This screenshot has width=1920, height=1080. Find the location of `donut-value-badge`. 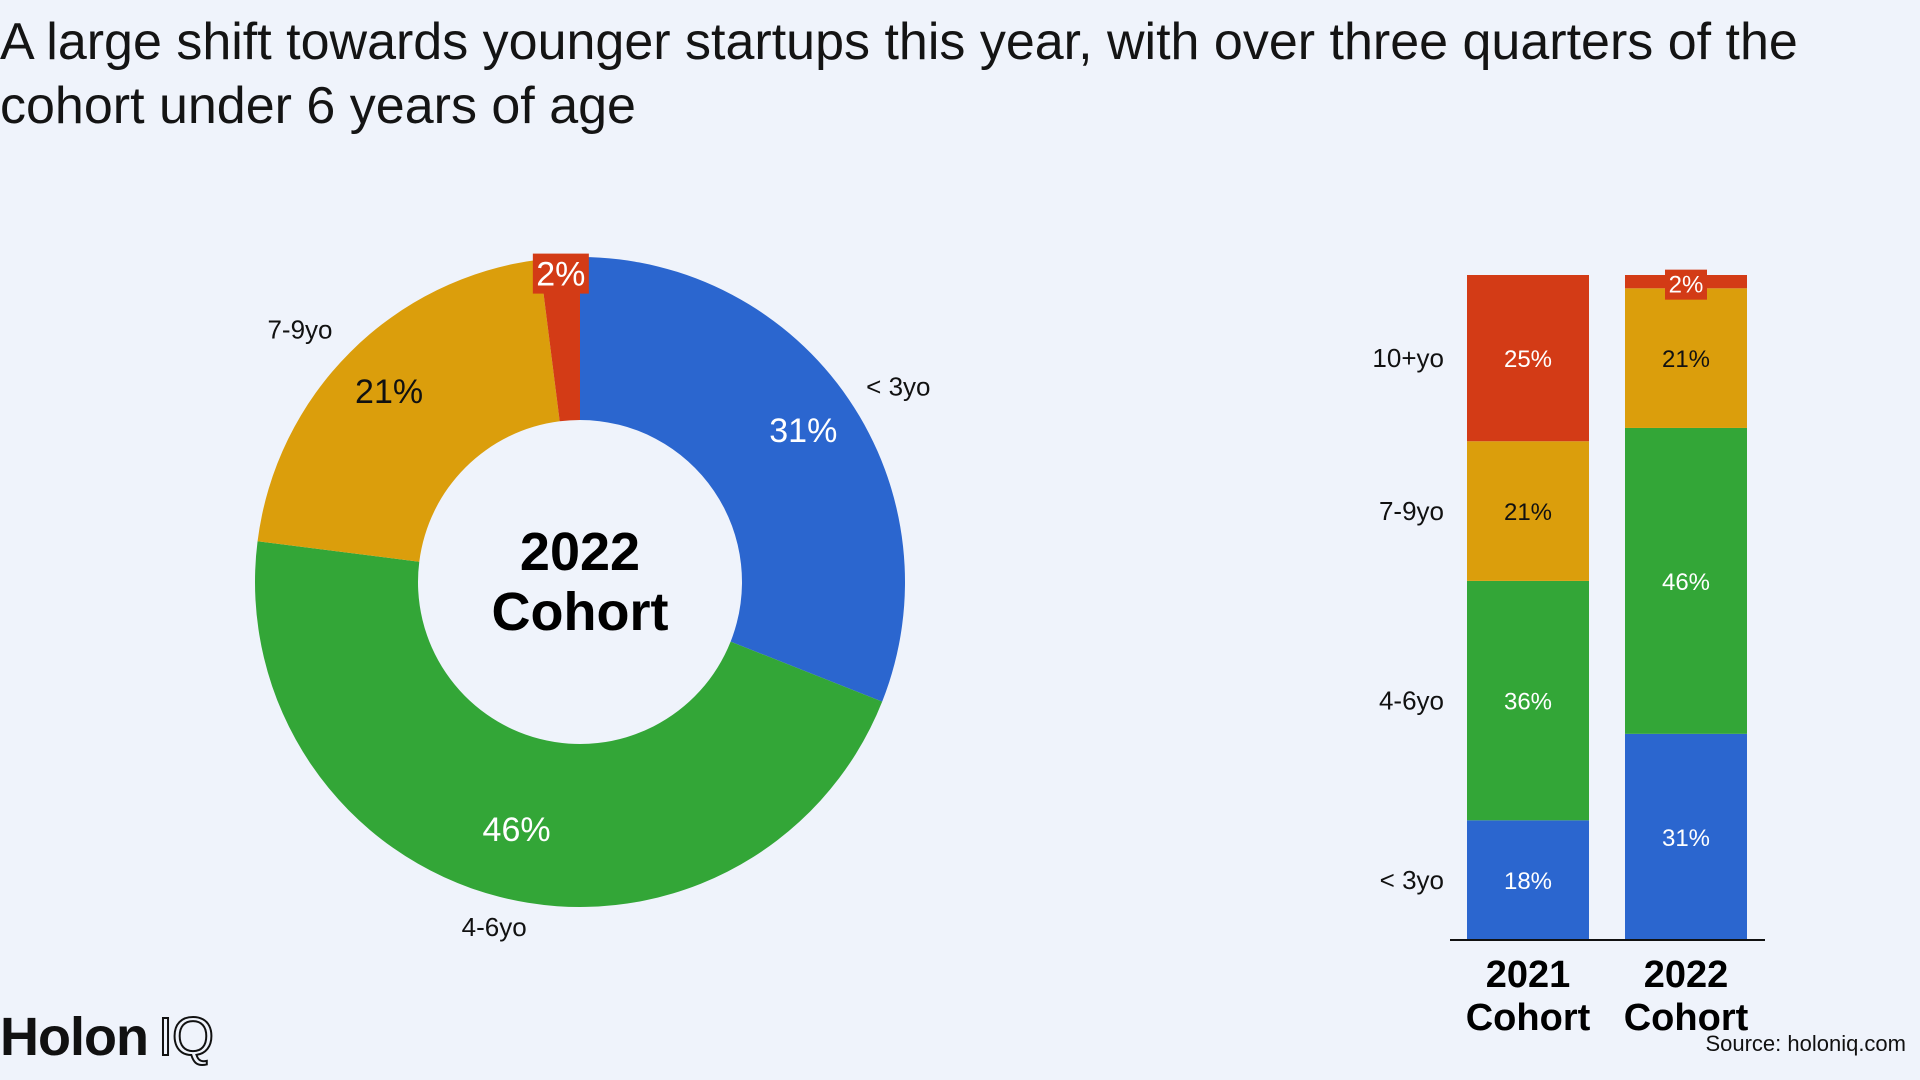

donut-value-badge is located at coordinates (560, 273).